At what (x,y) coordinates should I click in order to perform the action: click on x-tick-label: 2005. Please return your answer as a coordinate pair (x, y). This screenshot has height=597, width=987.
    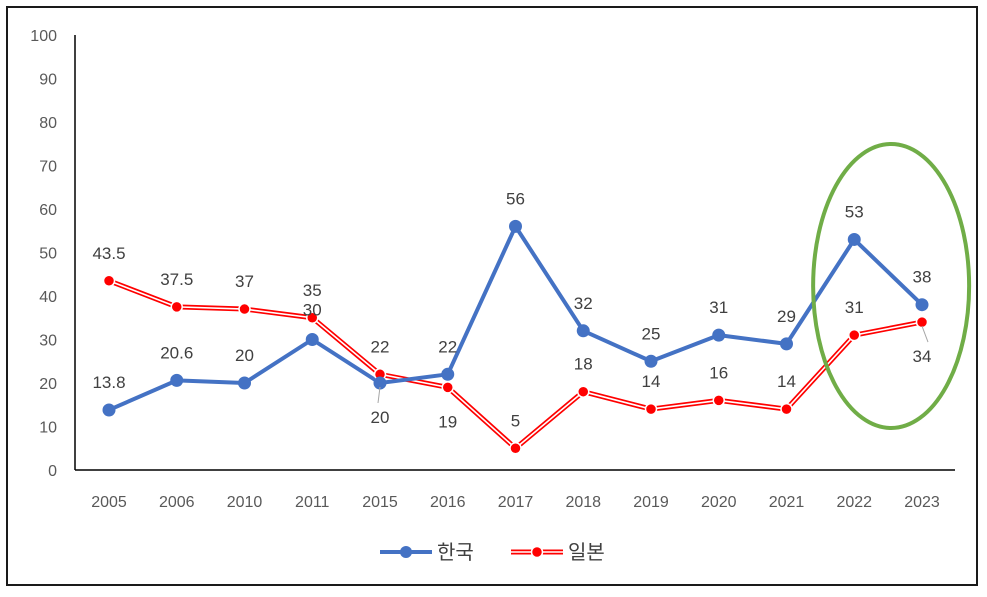
    Looking at the image, I should click on (109, 502).